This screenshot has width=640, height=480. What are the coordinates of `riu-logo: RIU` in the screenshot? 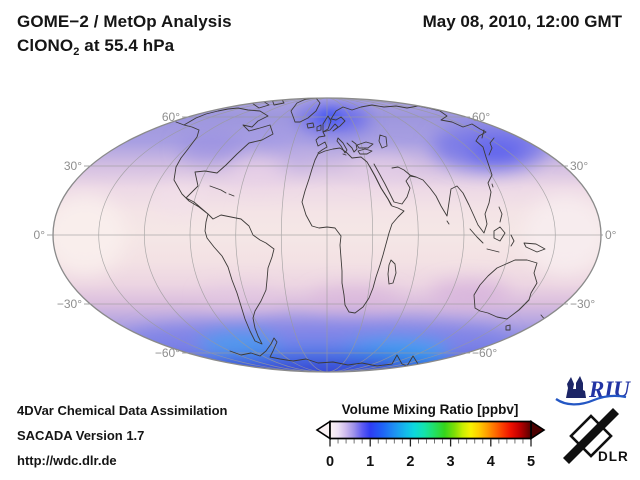 It's located at (593, 391).